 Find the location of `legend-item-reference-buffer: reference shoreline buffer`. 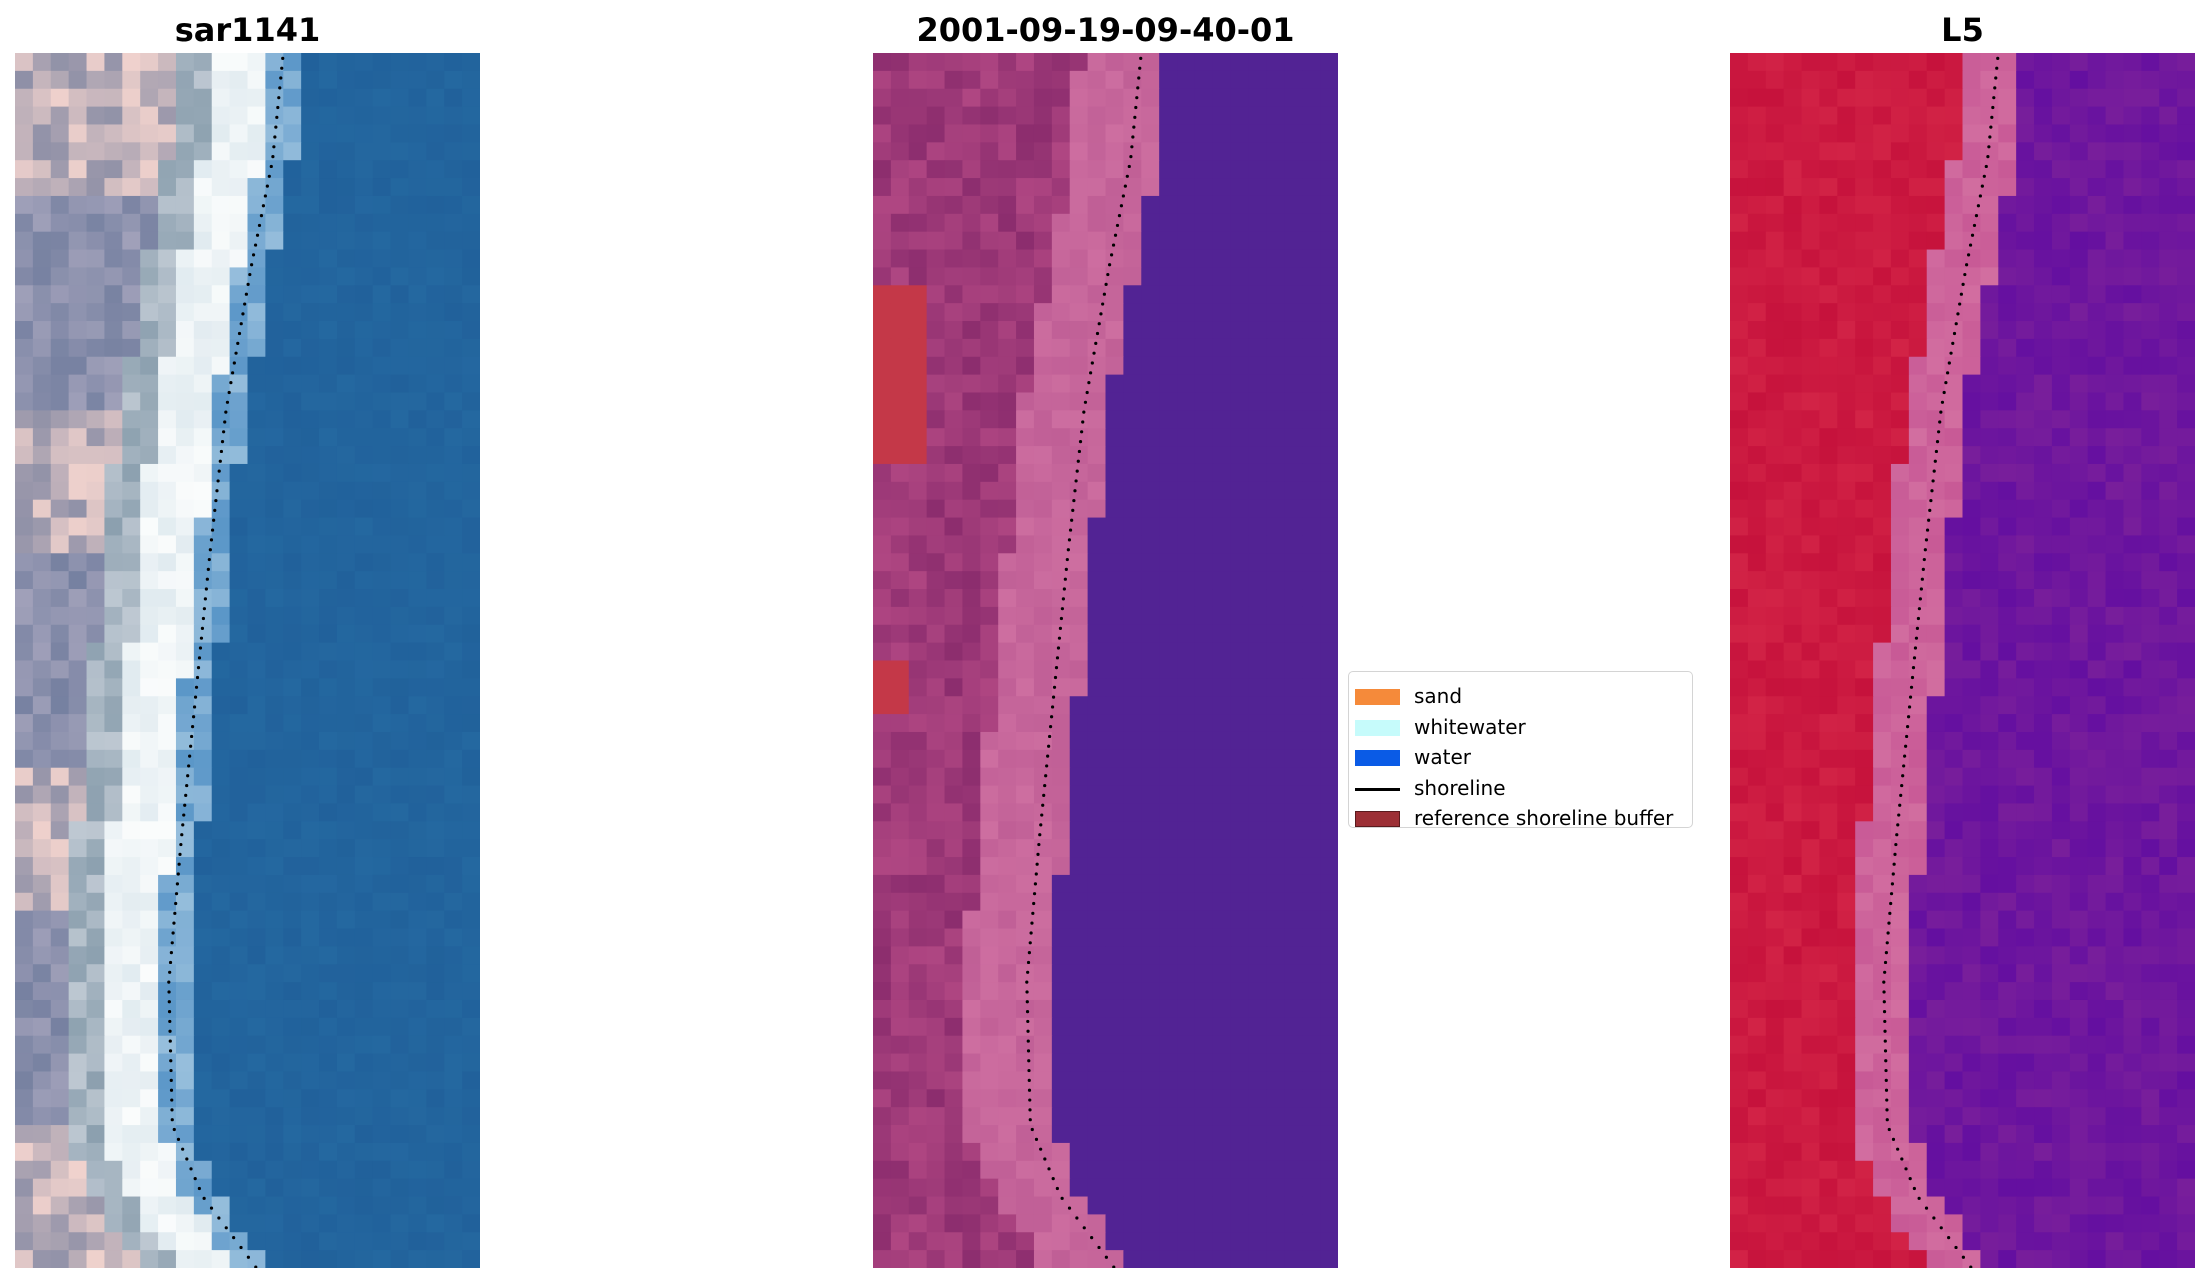

legend-item-reference-buffer: reference shoreline buffer is located at coordinates (1520, 818).